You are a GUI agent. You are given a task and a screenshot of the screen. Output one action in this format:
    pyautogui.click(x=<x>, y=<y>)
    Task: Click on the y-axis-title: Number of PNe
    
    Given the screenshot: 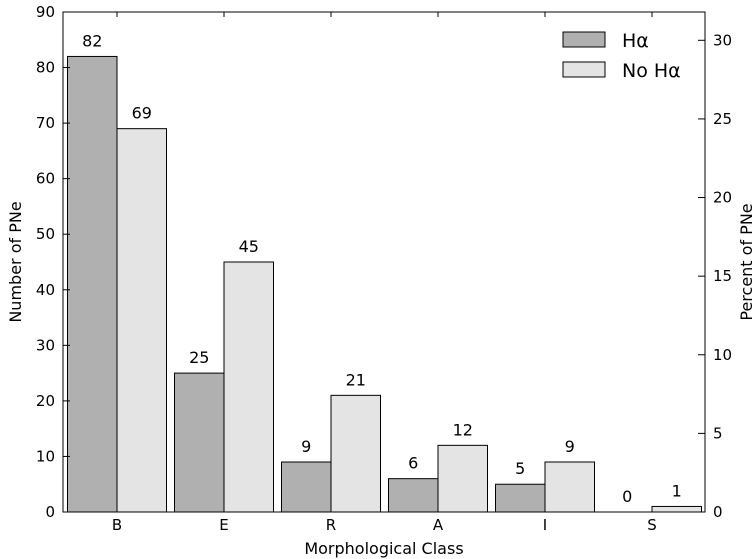 What is the action you would take?
    pyautogui.click(x=15, y=261)
    